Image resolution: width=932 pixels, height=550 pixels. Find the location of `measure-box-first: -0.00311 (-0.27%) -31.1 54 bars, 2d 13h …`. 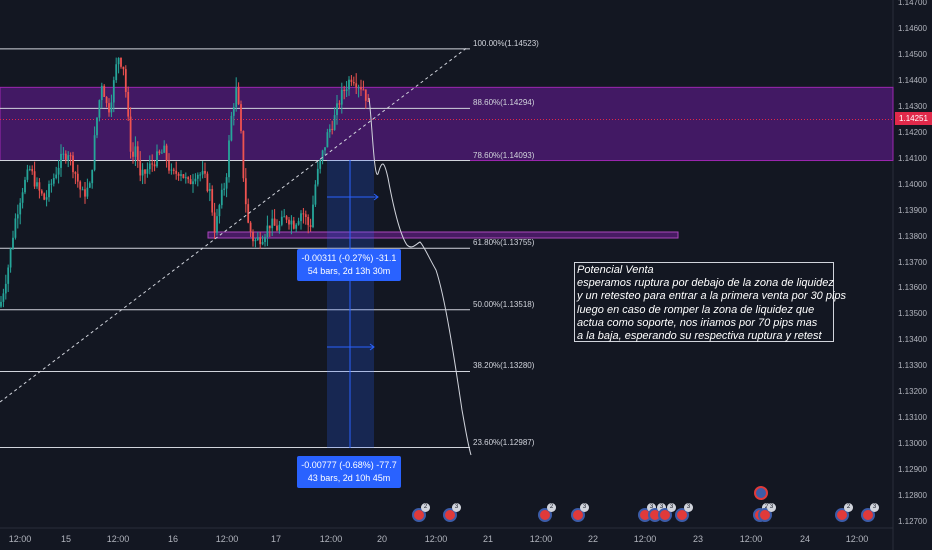

measure-box-first: -0.00311 (-0.27%) -31.1 54 bars, 2d 13h … is located at coordinates (349, 265).